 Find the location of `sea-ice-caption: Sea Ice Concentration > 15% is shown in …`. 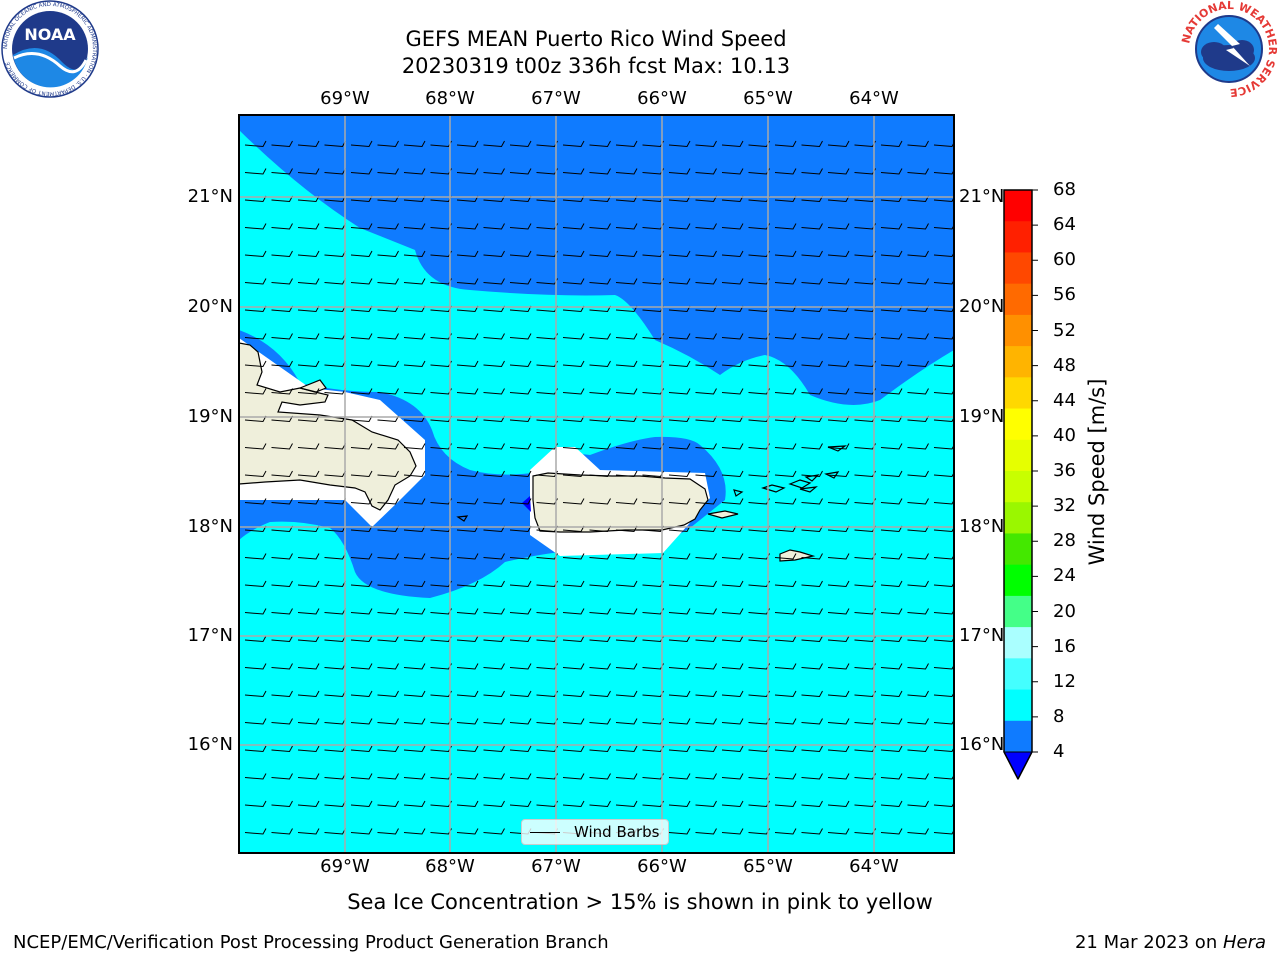

sea-ice-caption: Sea Ice Concentration > 15% is shown in … is located at coordinates (640, 902).